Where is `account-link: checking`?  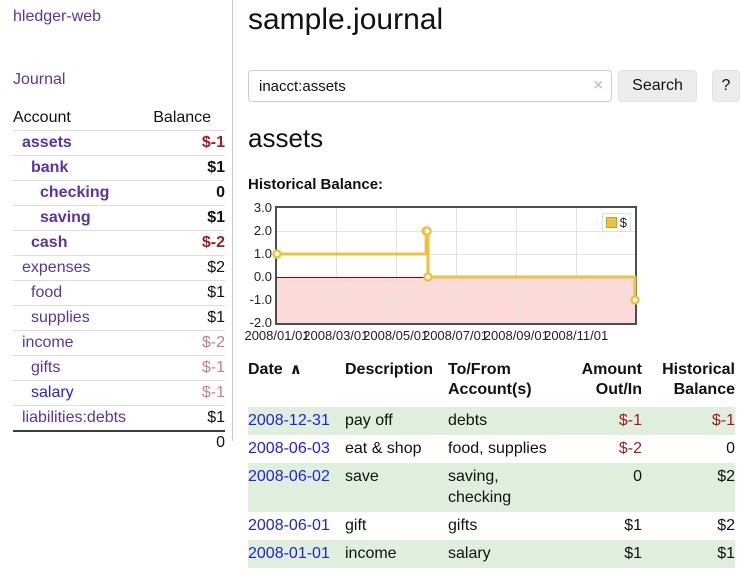 account-link: checking is located at coordinates (75, 192).